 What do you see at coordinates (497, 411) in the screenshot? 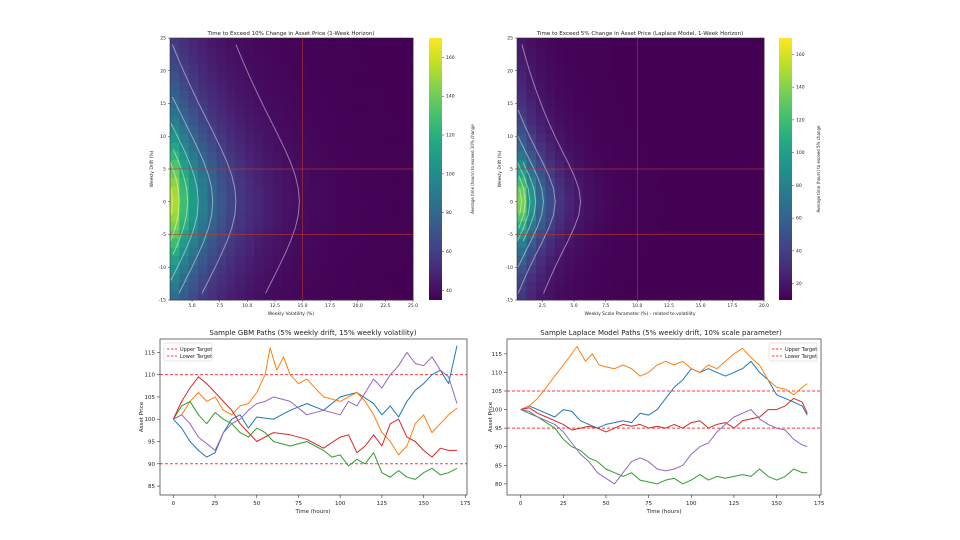
I see `y-tick-label: 100` at bounding box center [497, 411].